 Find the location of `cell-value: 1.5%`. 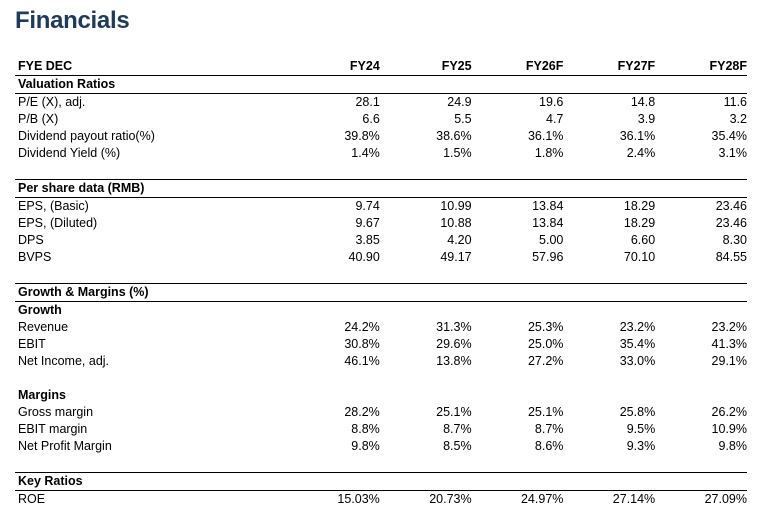

cell-value: 1.5% is located at coordinates (457, 153).